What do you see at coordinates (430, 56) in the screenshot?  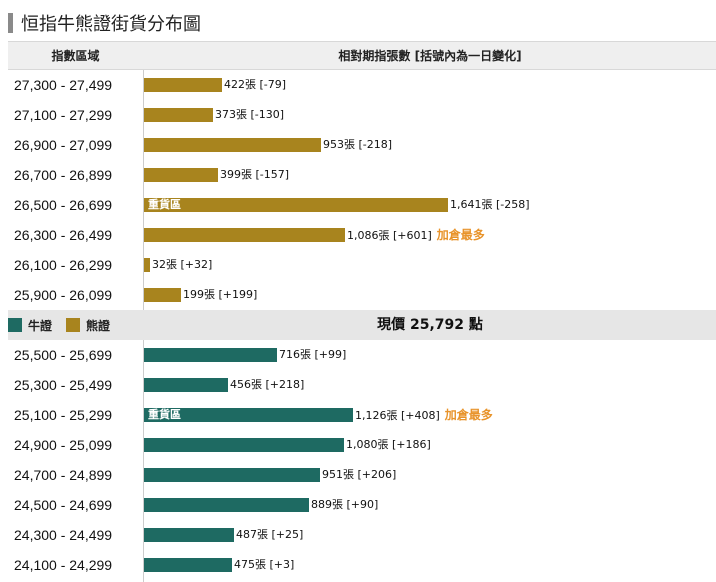 I see `header-value-col: 相對期指張數 [括號內為一日變化]` at bounding box center [430, 56].